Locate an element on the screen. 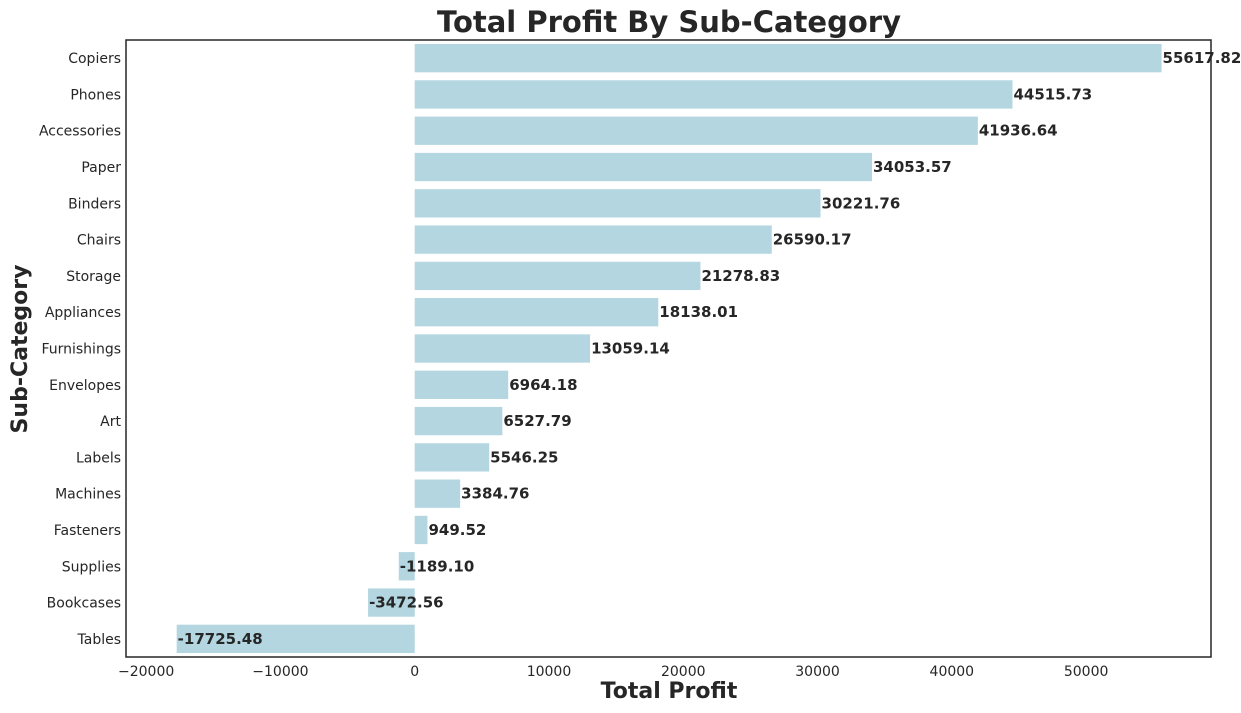  y-tick-appliances: Appliances is located at coordinates (83, 313).